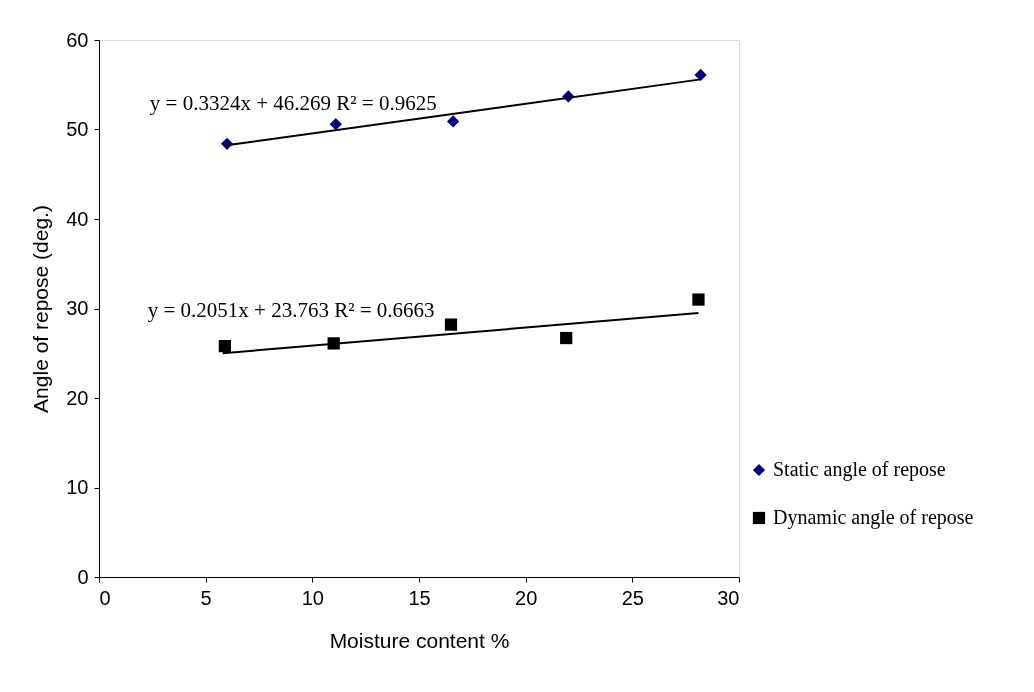 Image resolution: width=1034 pixels, height=692 pixels. Describe the element at coordinates (206, 597) in the screenshot. I see `x-tick-label: 5` at that location.